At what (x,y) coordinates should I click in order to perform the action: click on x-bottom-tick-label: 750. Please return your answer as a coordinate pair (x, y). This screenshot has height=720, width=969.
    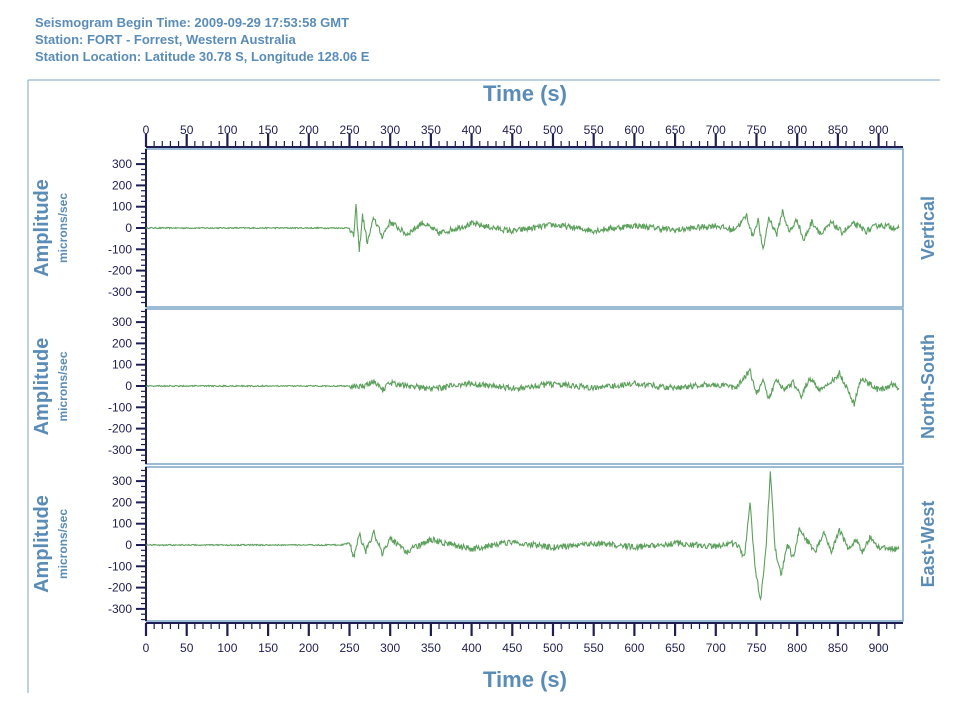
    Looking at the image, I should click on (756, 648).